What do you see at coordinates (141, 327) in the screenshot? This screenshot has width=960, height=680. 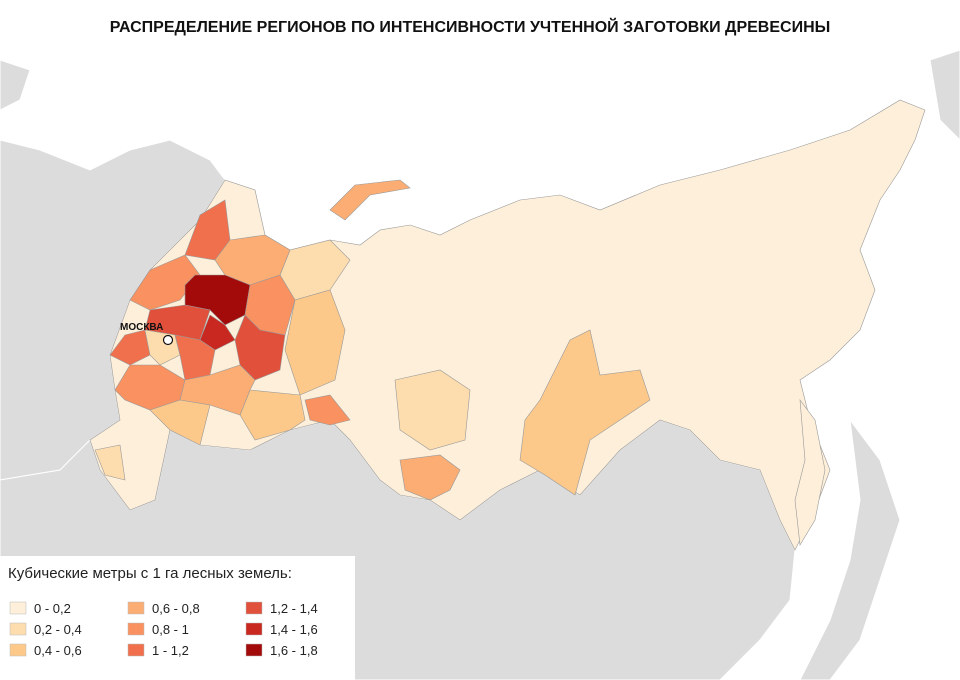 I see `city-label: МОСКВА` at bounding box center [141, 327].